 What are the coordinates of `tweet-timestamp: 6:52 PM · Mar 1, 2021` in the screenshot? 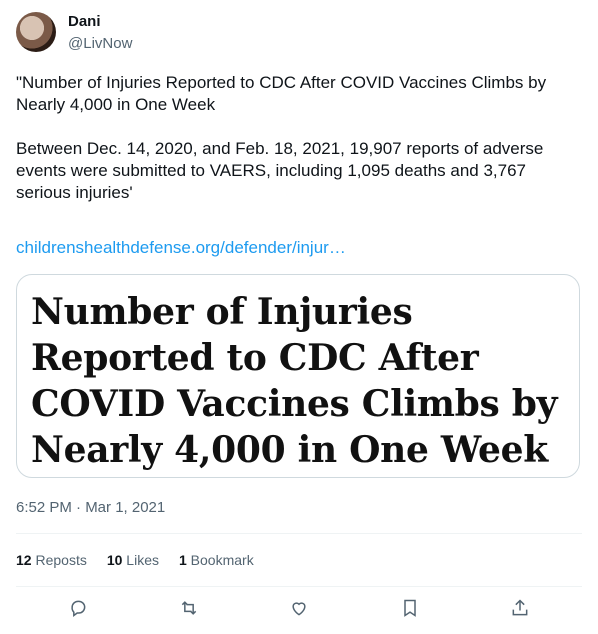 It's located at (91, 507).